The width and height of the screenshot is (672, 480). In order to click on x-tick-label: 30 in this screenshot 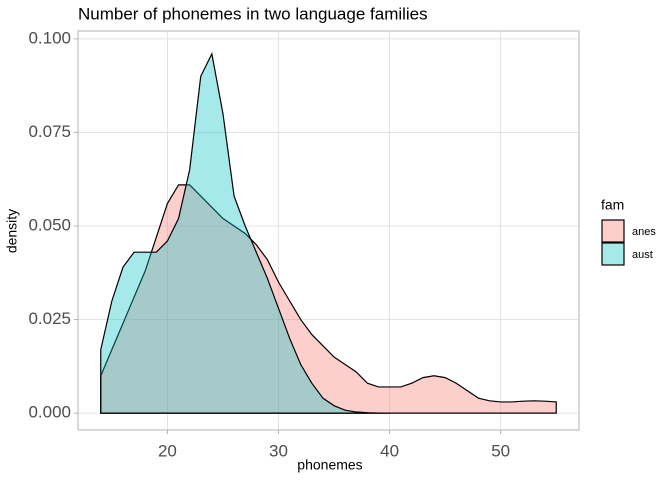, I will do `click(278, 450)`.